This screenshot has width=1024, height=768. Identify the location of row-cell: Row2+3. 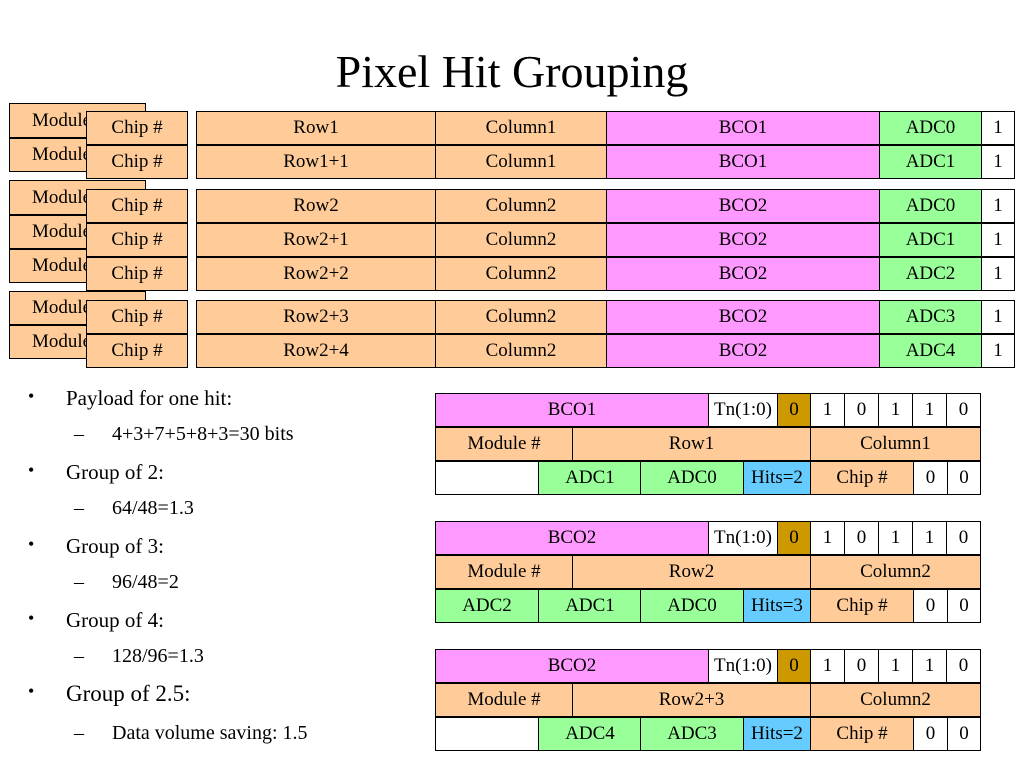
(316, 317).